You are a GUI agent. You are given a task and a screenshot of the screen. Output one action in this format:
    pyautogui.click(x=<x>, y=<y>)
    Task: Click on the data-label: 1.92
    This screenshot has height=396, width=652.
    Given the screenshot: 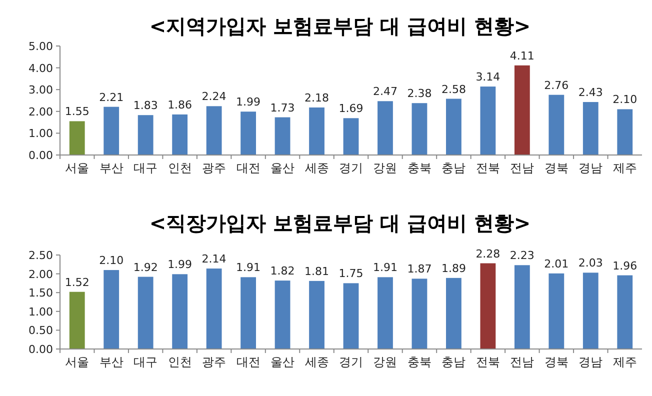 What is the action you would take?
    pyautogui.click(x=145, y=267)
    